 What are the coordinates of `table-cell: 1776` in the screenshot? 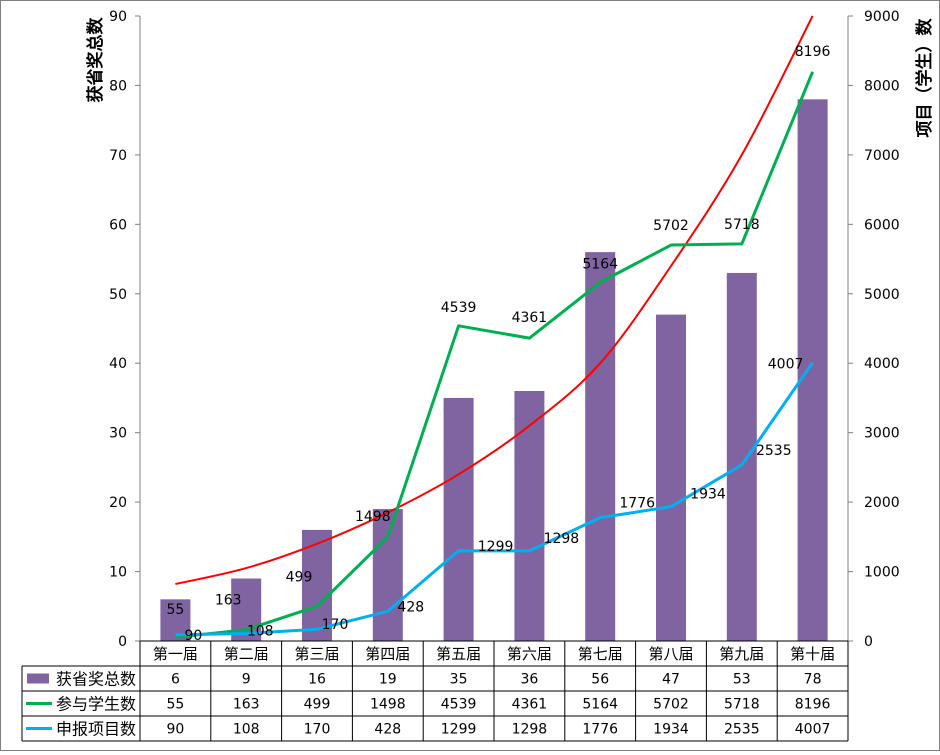 It's located at (600, 730).